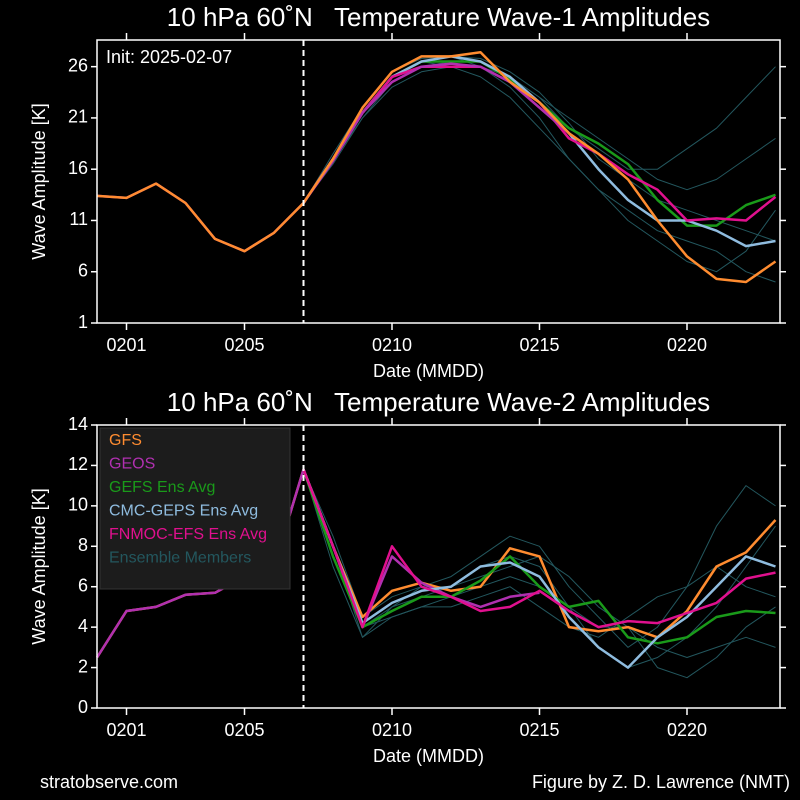  I want to click on legend-entry: GEOS, so click(132, 464).